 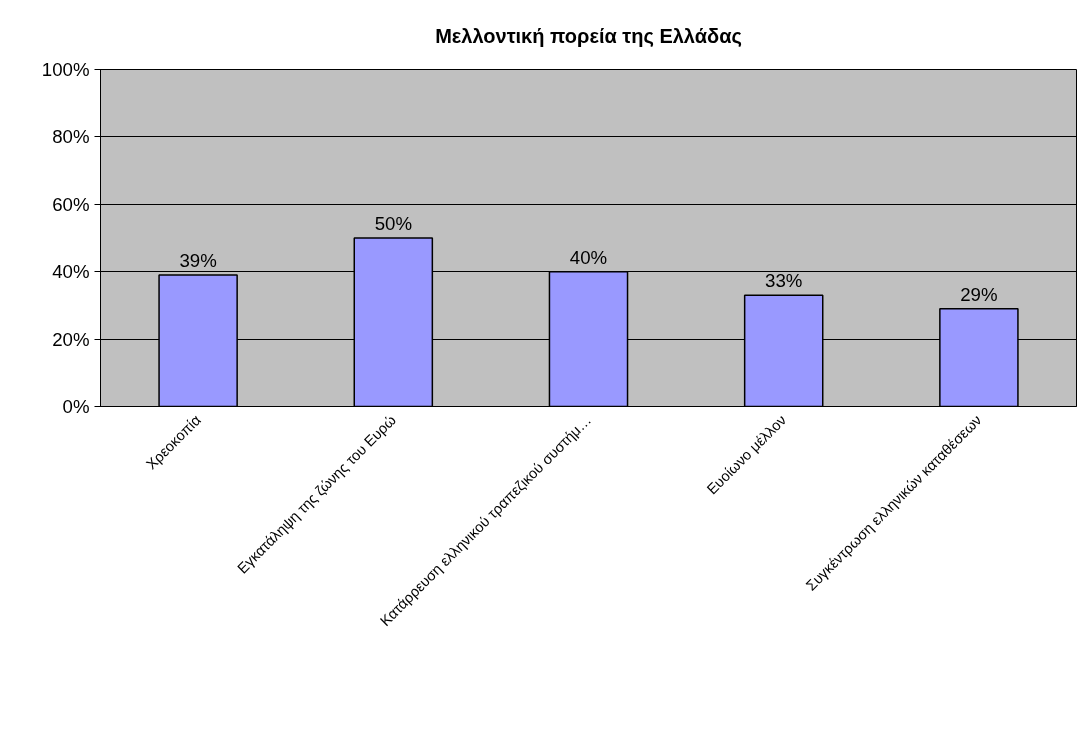 What do you see at coordinates (71, 339) in the screenshot?
I see `y-tick-label: 20%` at bounding box center [71, 339].